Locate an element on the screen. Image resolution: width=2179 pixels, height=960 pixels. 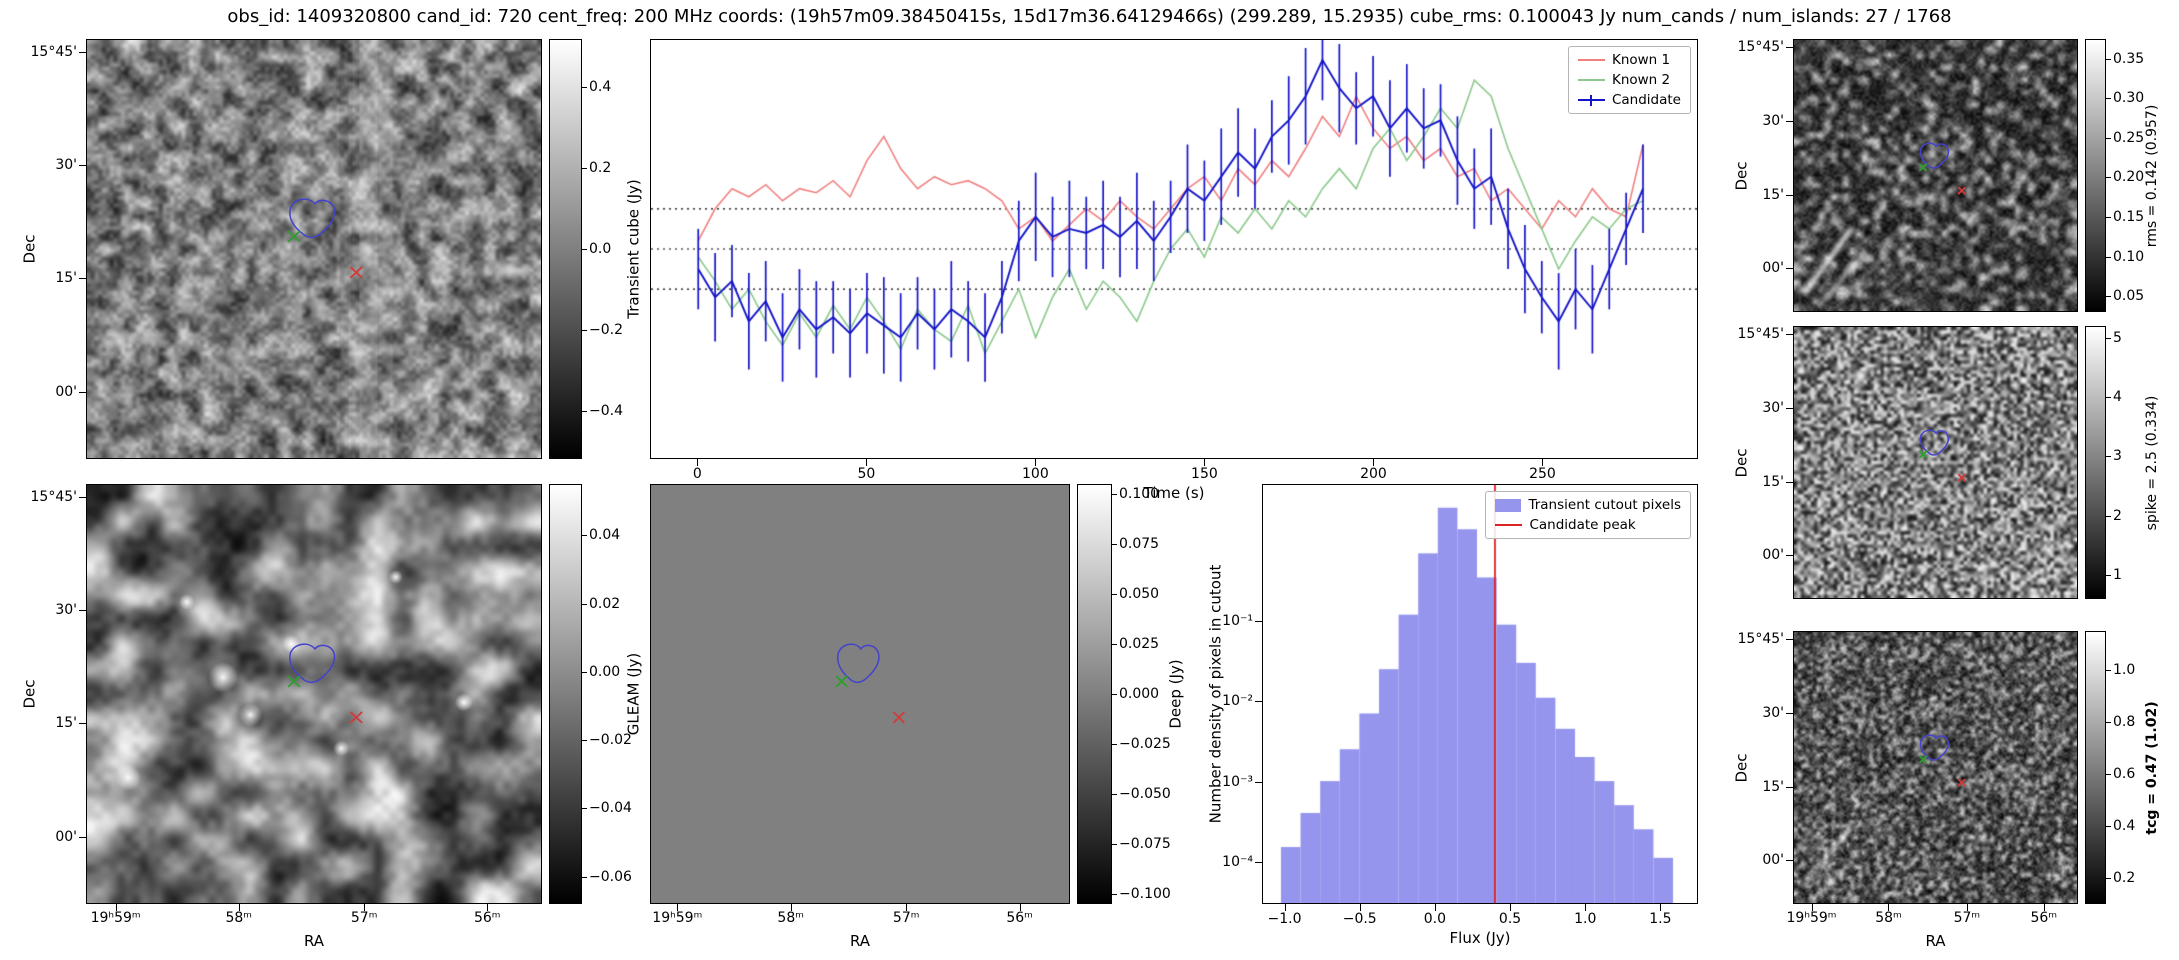
colorbar-tick-label: −0.04 is located at coordinates (610, 808).